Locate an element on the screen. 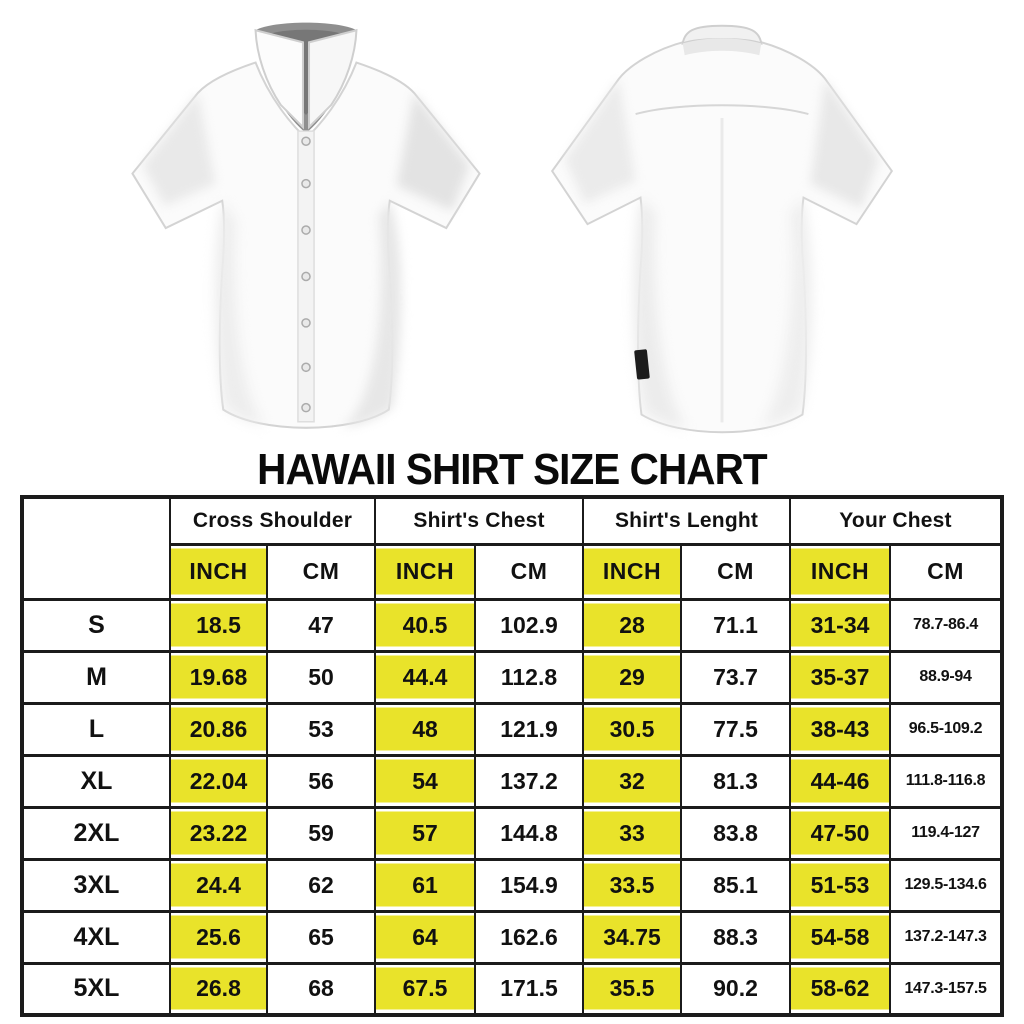 This screenshot has height=1024, width=1024. cell-cross-shoulder-inch: 23.22 is located at coordinates (218, 833).